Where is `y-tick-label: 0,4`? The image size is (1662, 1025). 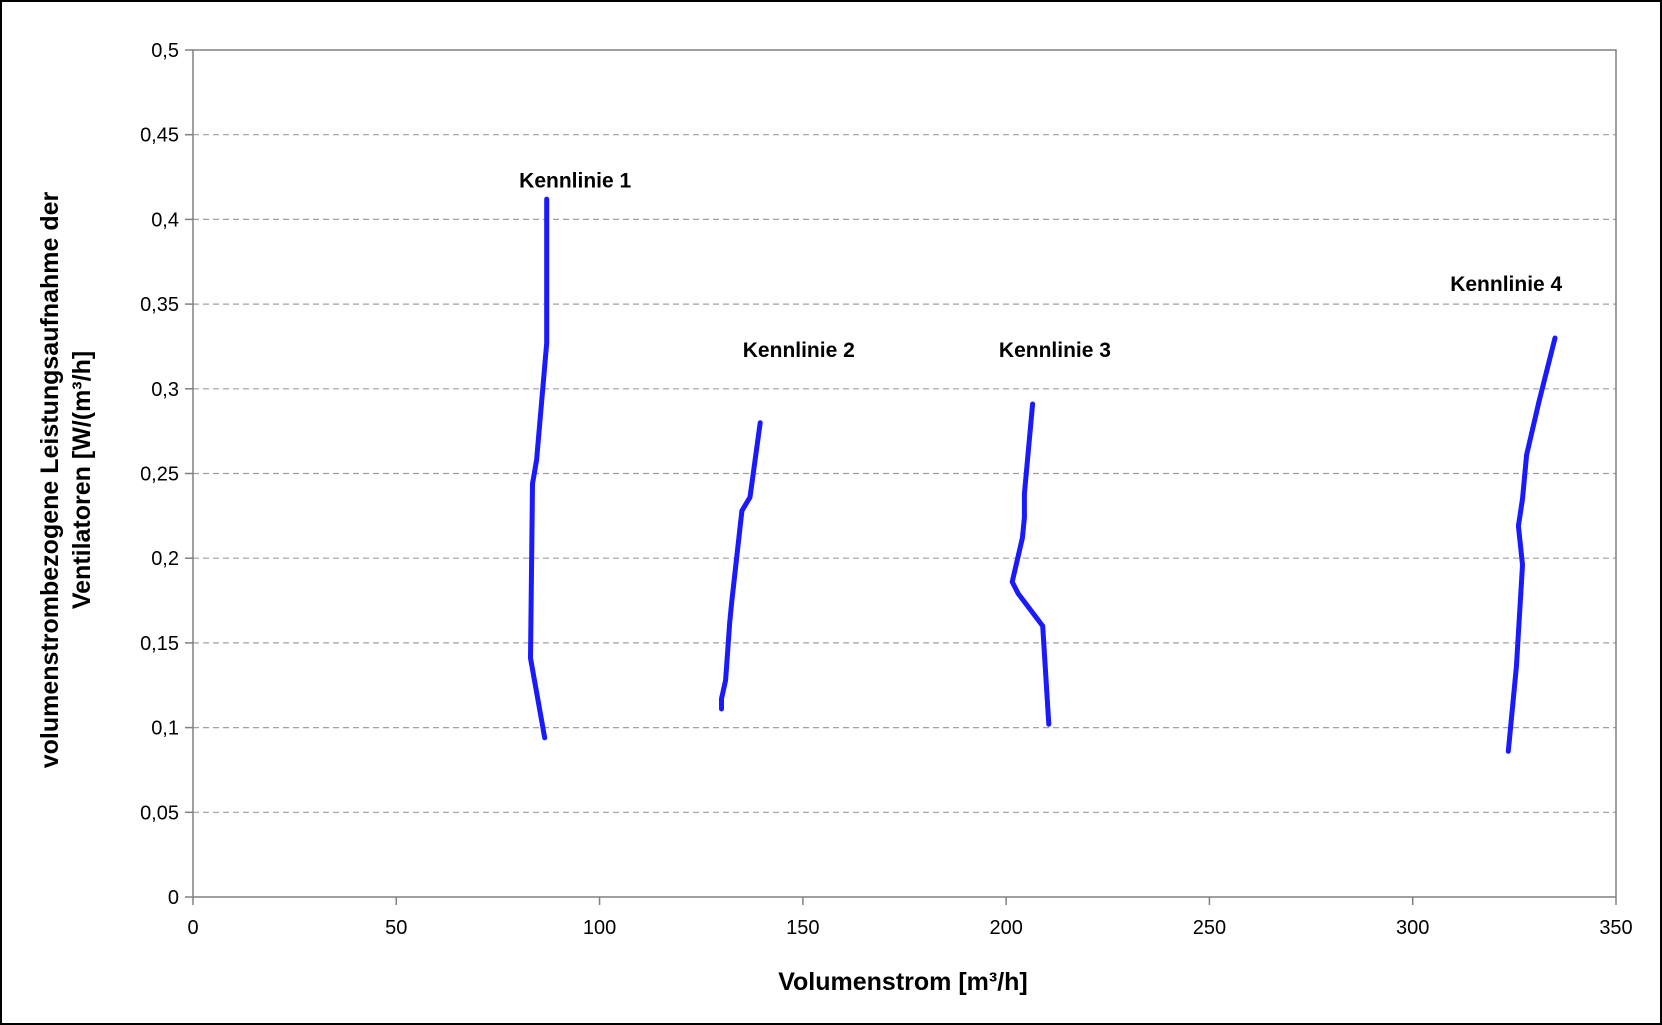 y-tick-label: 0,4 is located at coordinates (165, 220).